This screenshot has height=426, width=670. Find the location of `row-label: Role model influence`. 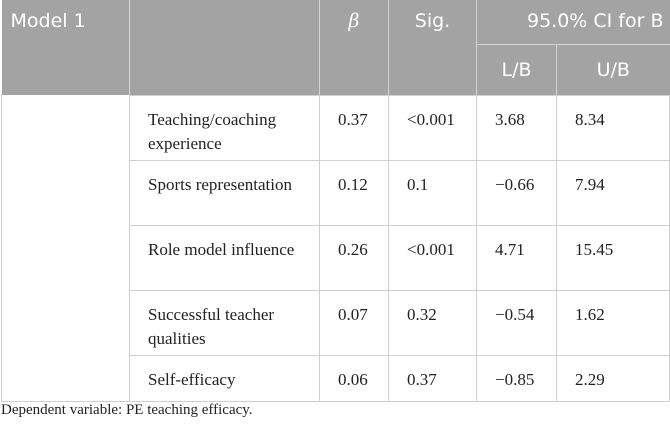

row-label: Role model influence is located at coordinates (224, 257).